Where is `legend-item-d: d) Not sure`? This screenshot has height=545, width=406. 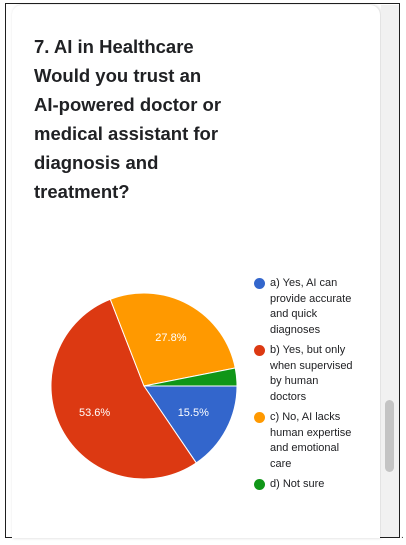
legend-item-d: d) Not sure is located at coordinates (310, 485).